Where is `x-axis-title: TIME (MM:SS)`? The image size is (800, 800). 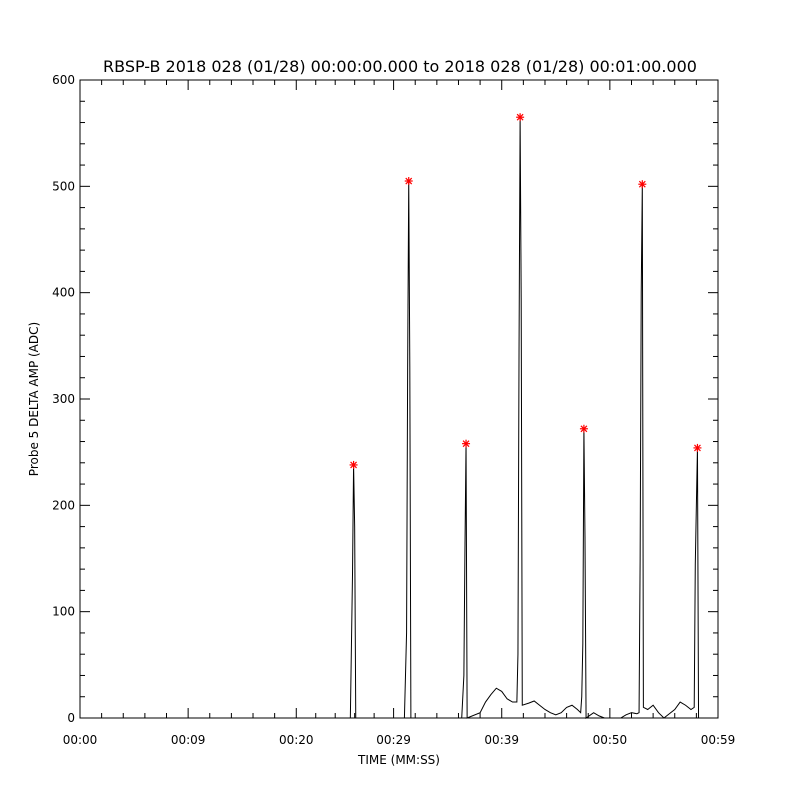
x-axis-title: TIME (MM:SS) is located at coordinates (398, 760).